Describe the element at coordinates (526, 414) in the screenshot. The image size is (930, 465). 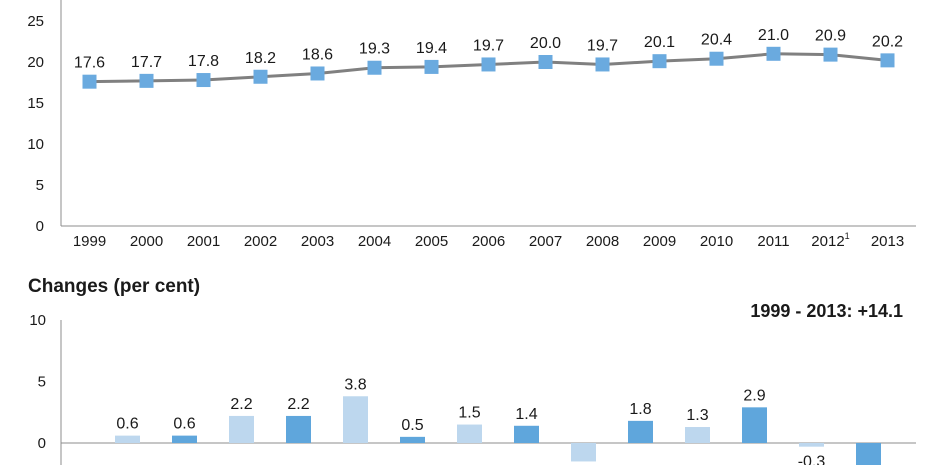
I see `bar-data-label: 1.4` at that location.